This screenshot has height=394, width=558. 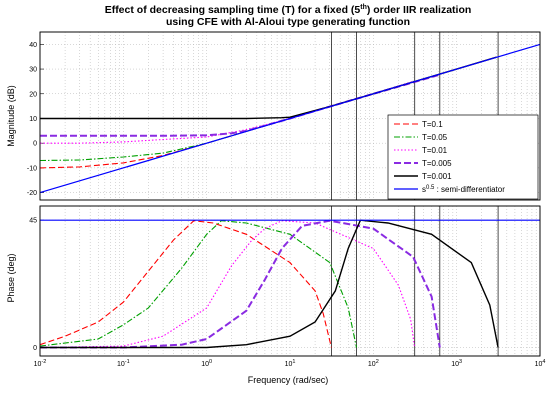 What do you see at coordinates (11, 277) in the screenshot?
I see `phase-ylabel: Phase (deg)` at bounding box center [11, 277].